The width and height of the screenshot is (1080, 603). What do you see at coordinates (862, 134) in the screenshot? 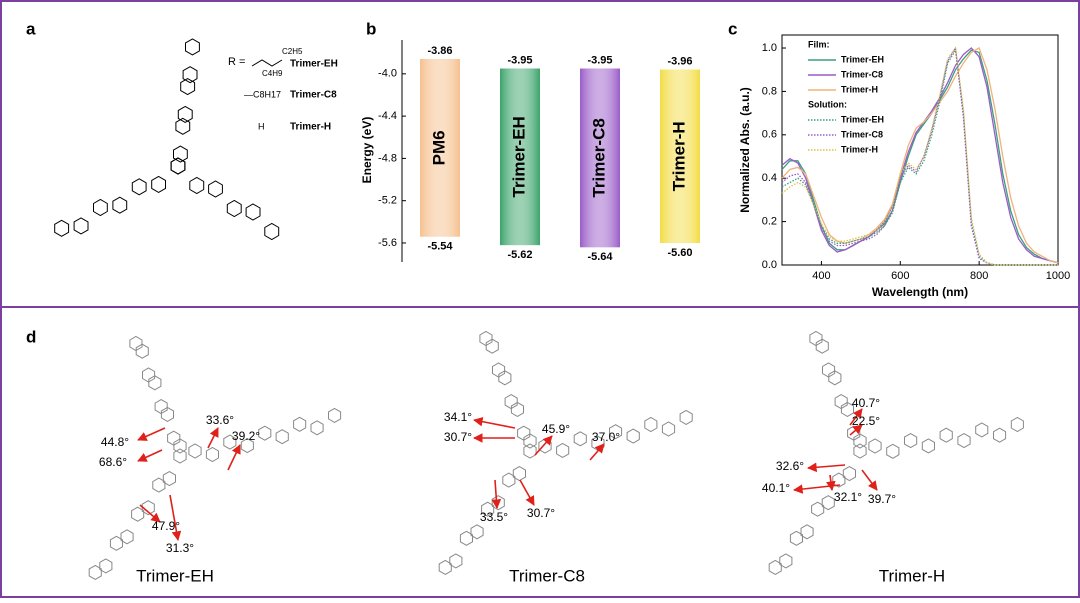
I see `legend-label: Trimer-C8` at bounding box center [862, 134].